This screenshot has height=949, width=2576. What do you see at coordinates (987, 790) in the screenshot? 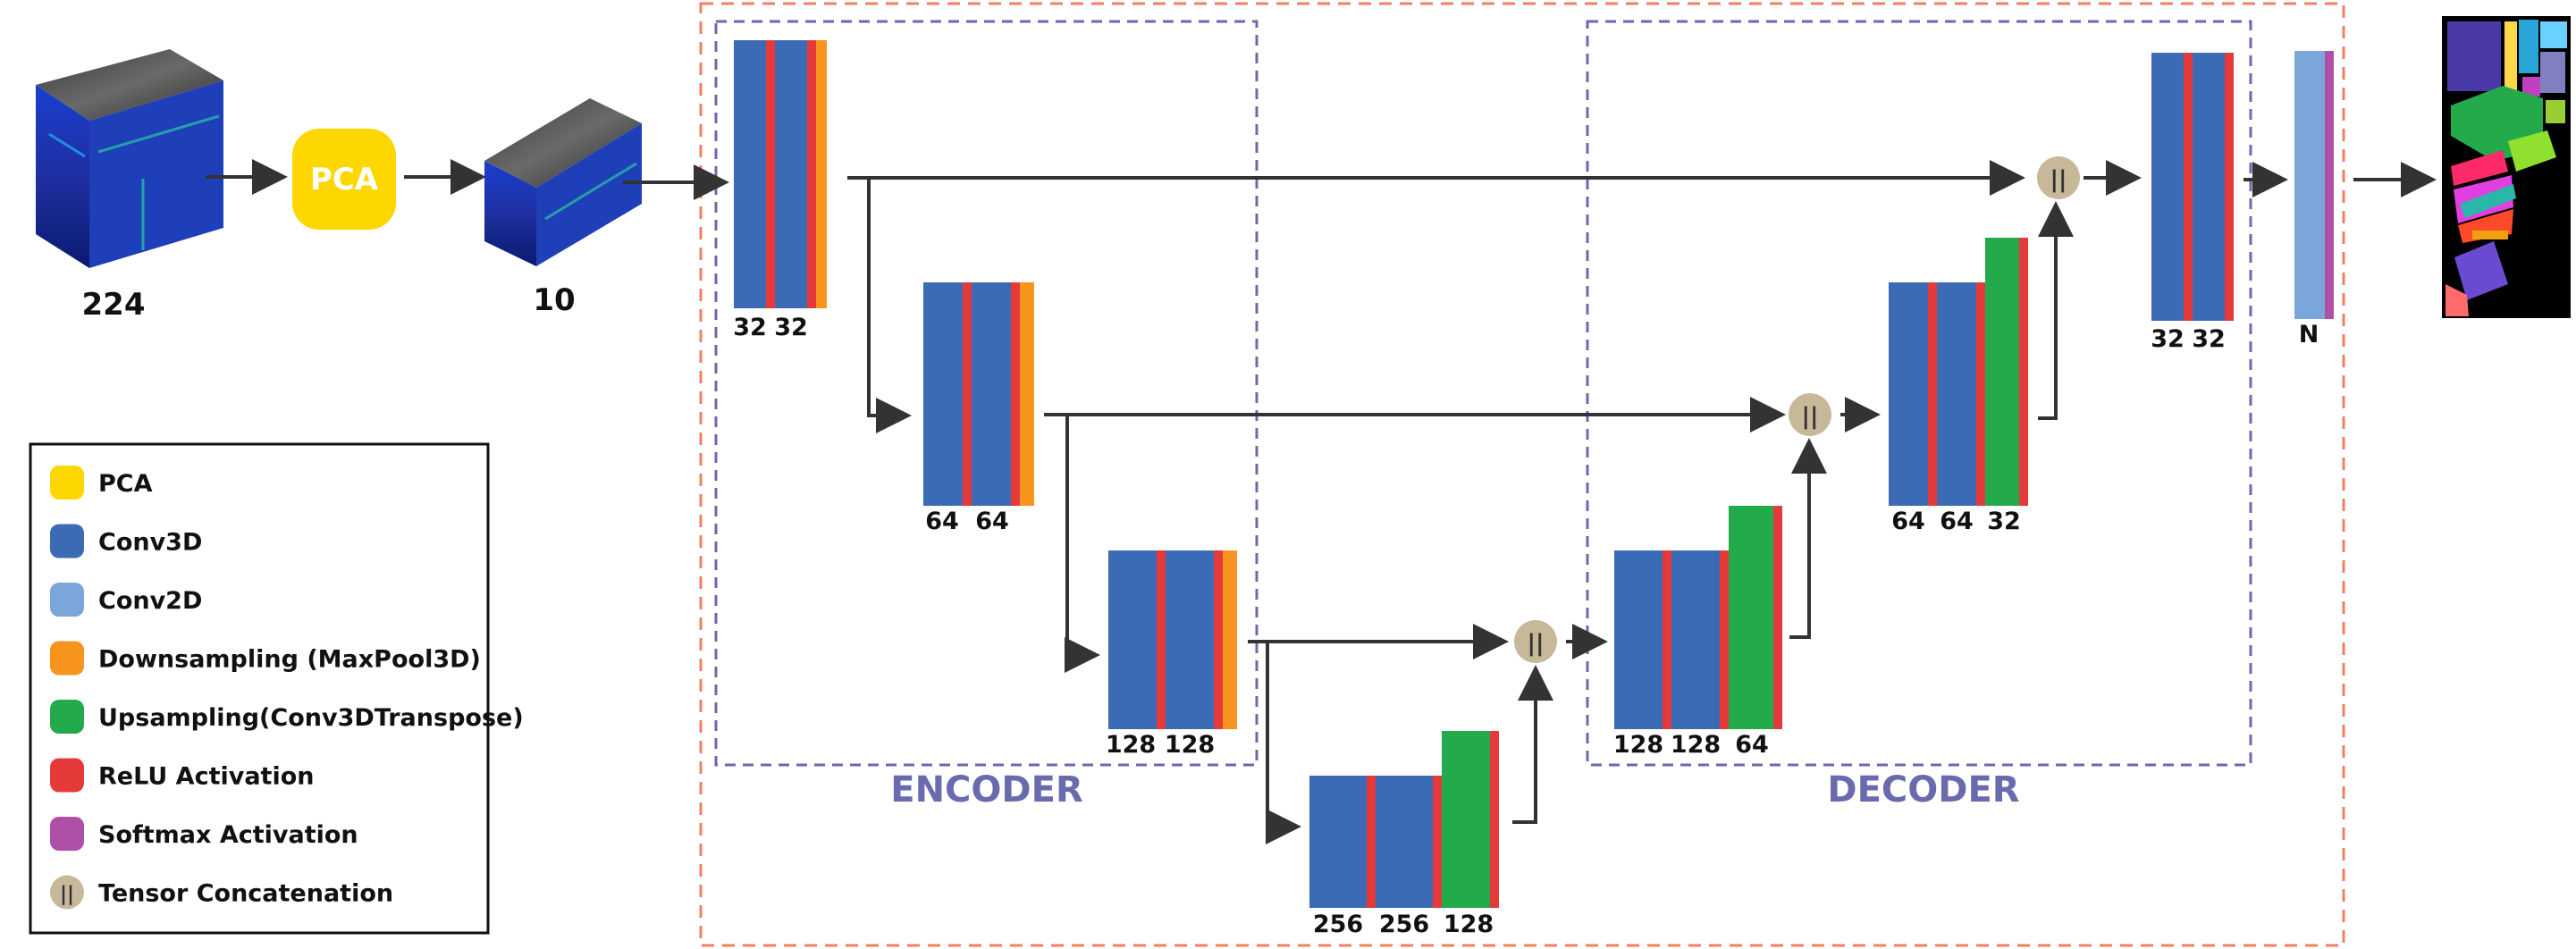
I see `encoder-title: ENCODER` at bounding box center [987, 790].